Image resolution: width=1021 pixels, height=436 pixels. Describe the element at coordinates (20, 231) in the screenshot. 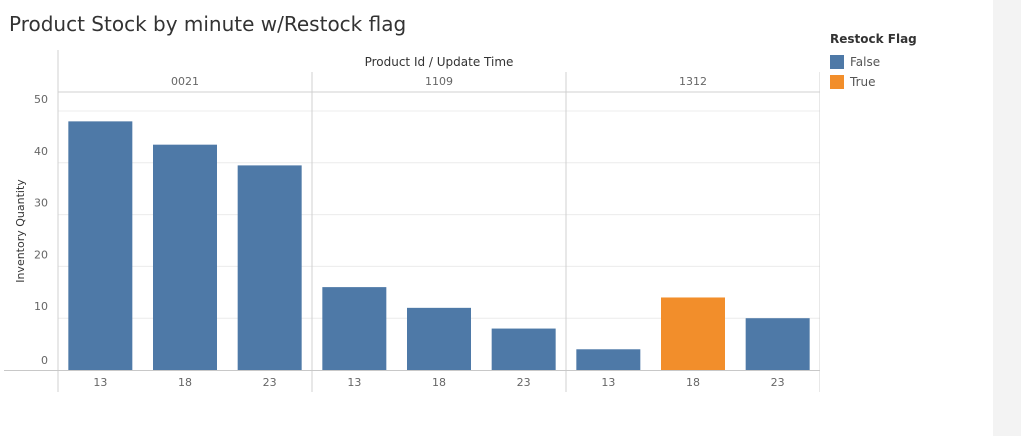

I see `y-axis-title: Inventory Quantity` at that location.